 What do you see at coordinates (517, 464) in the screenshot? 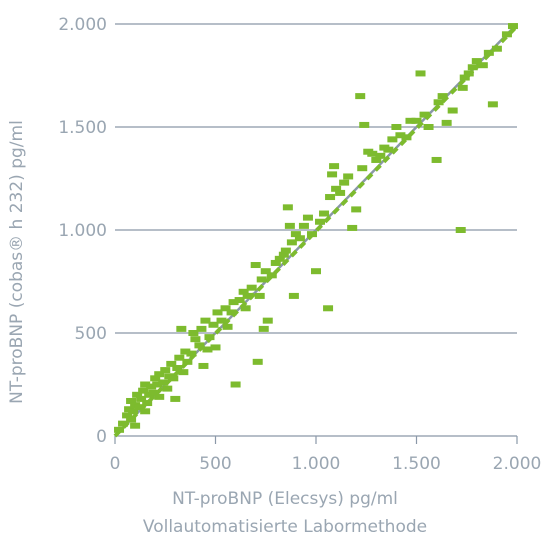
I see `x-tick-label: 2.000` at bounding box center [517, 464].